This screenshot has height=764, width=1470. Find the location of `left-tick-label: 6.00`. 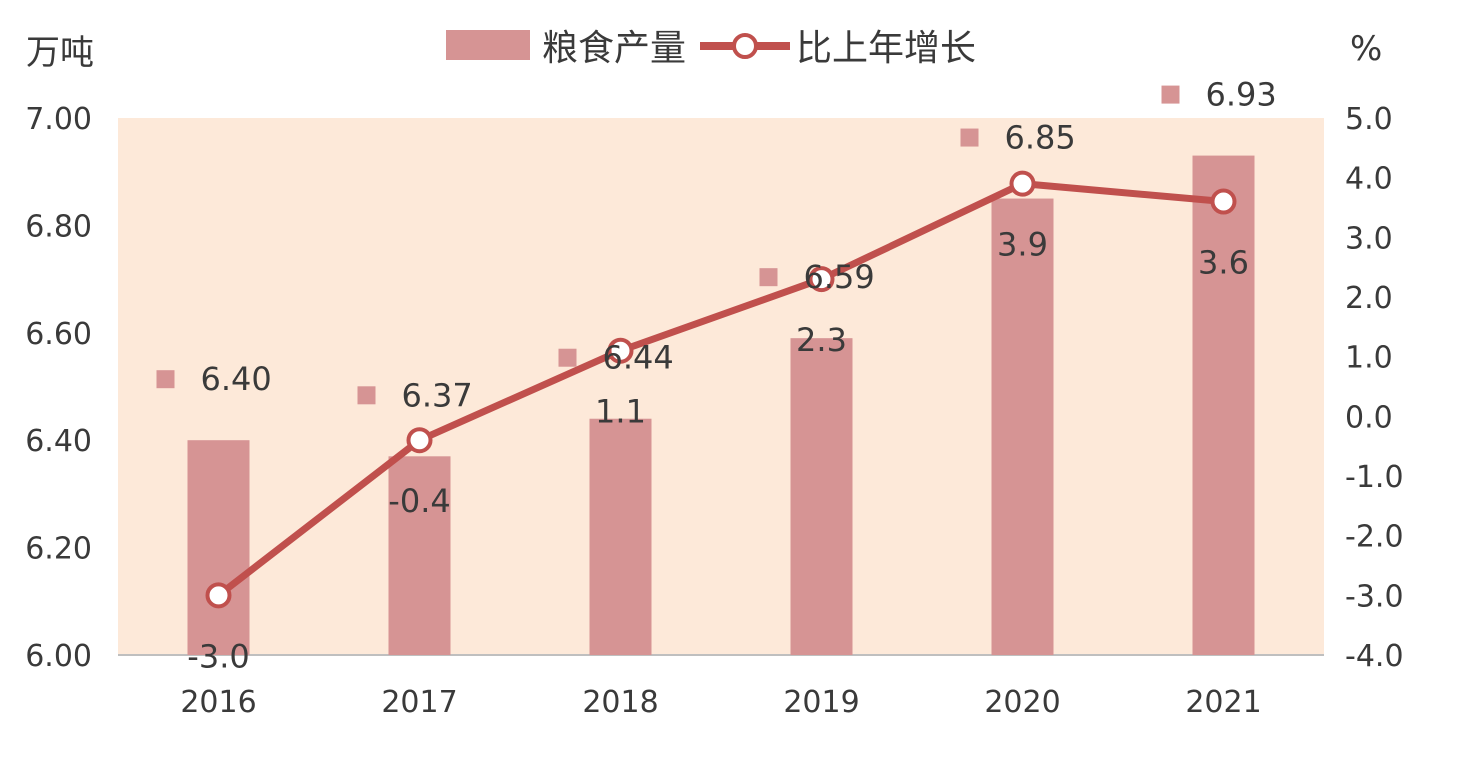

left-tick-label: 6.00 is located at coordinates (58, 656).